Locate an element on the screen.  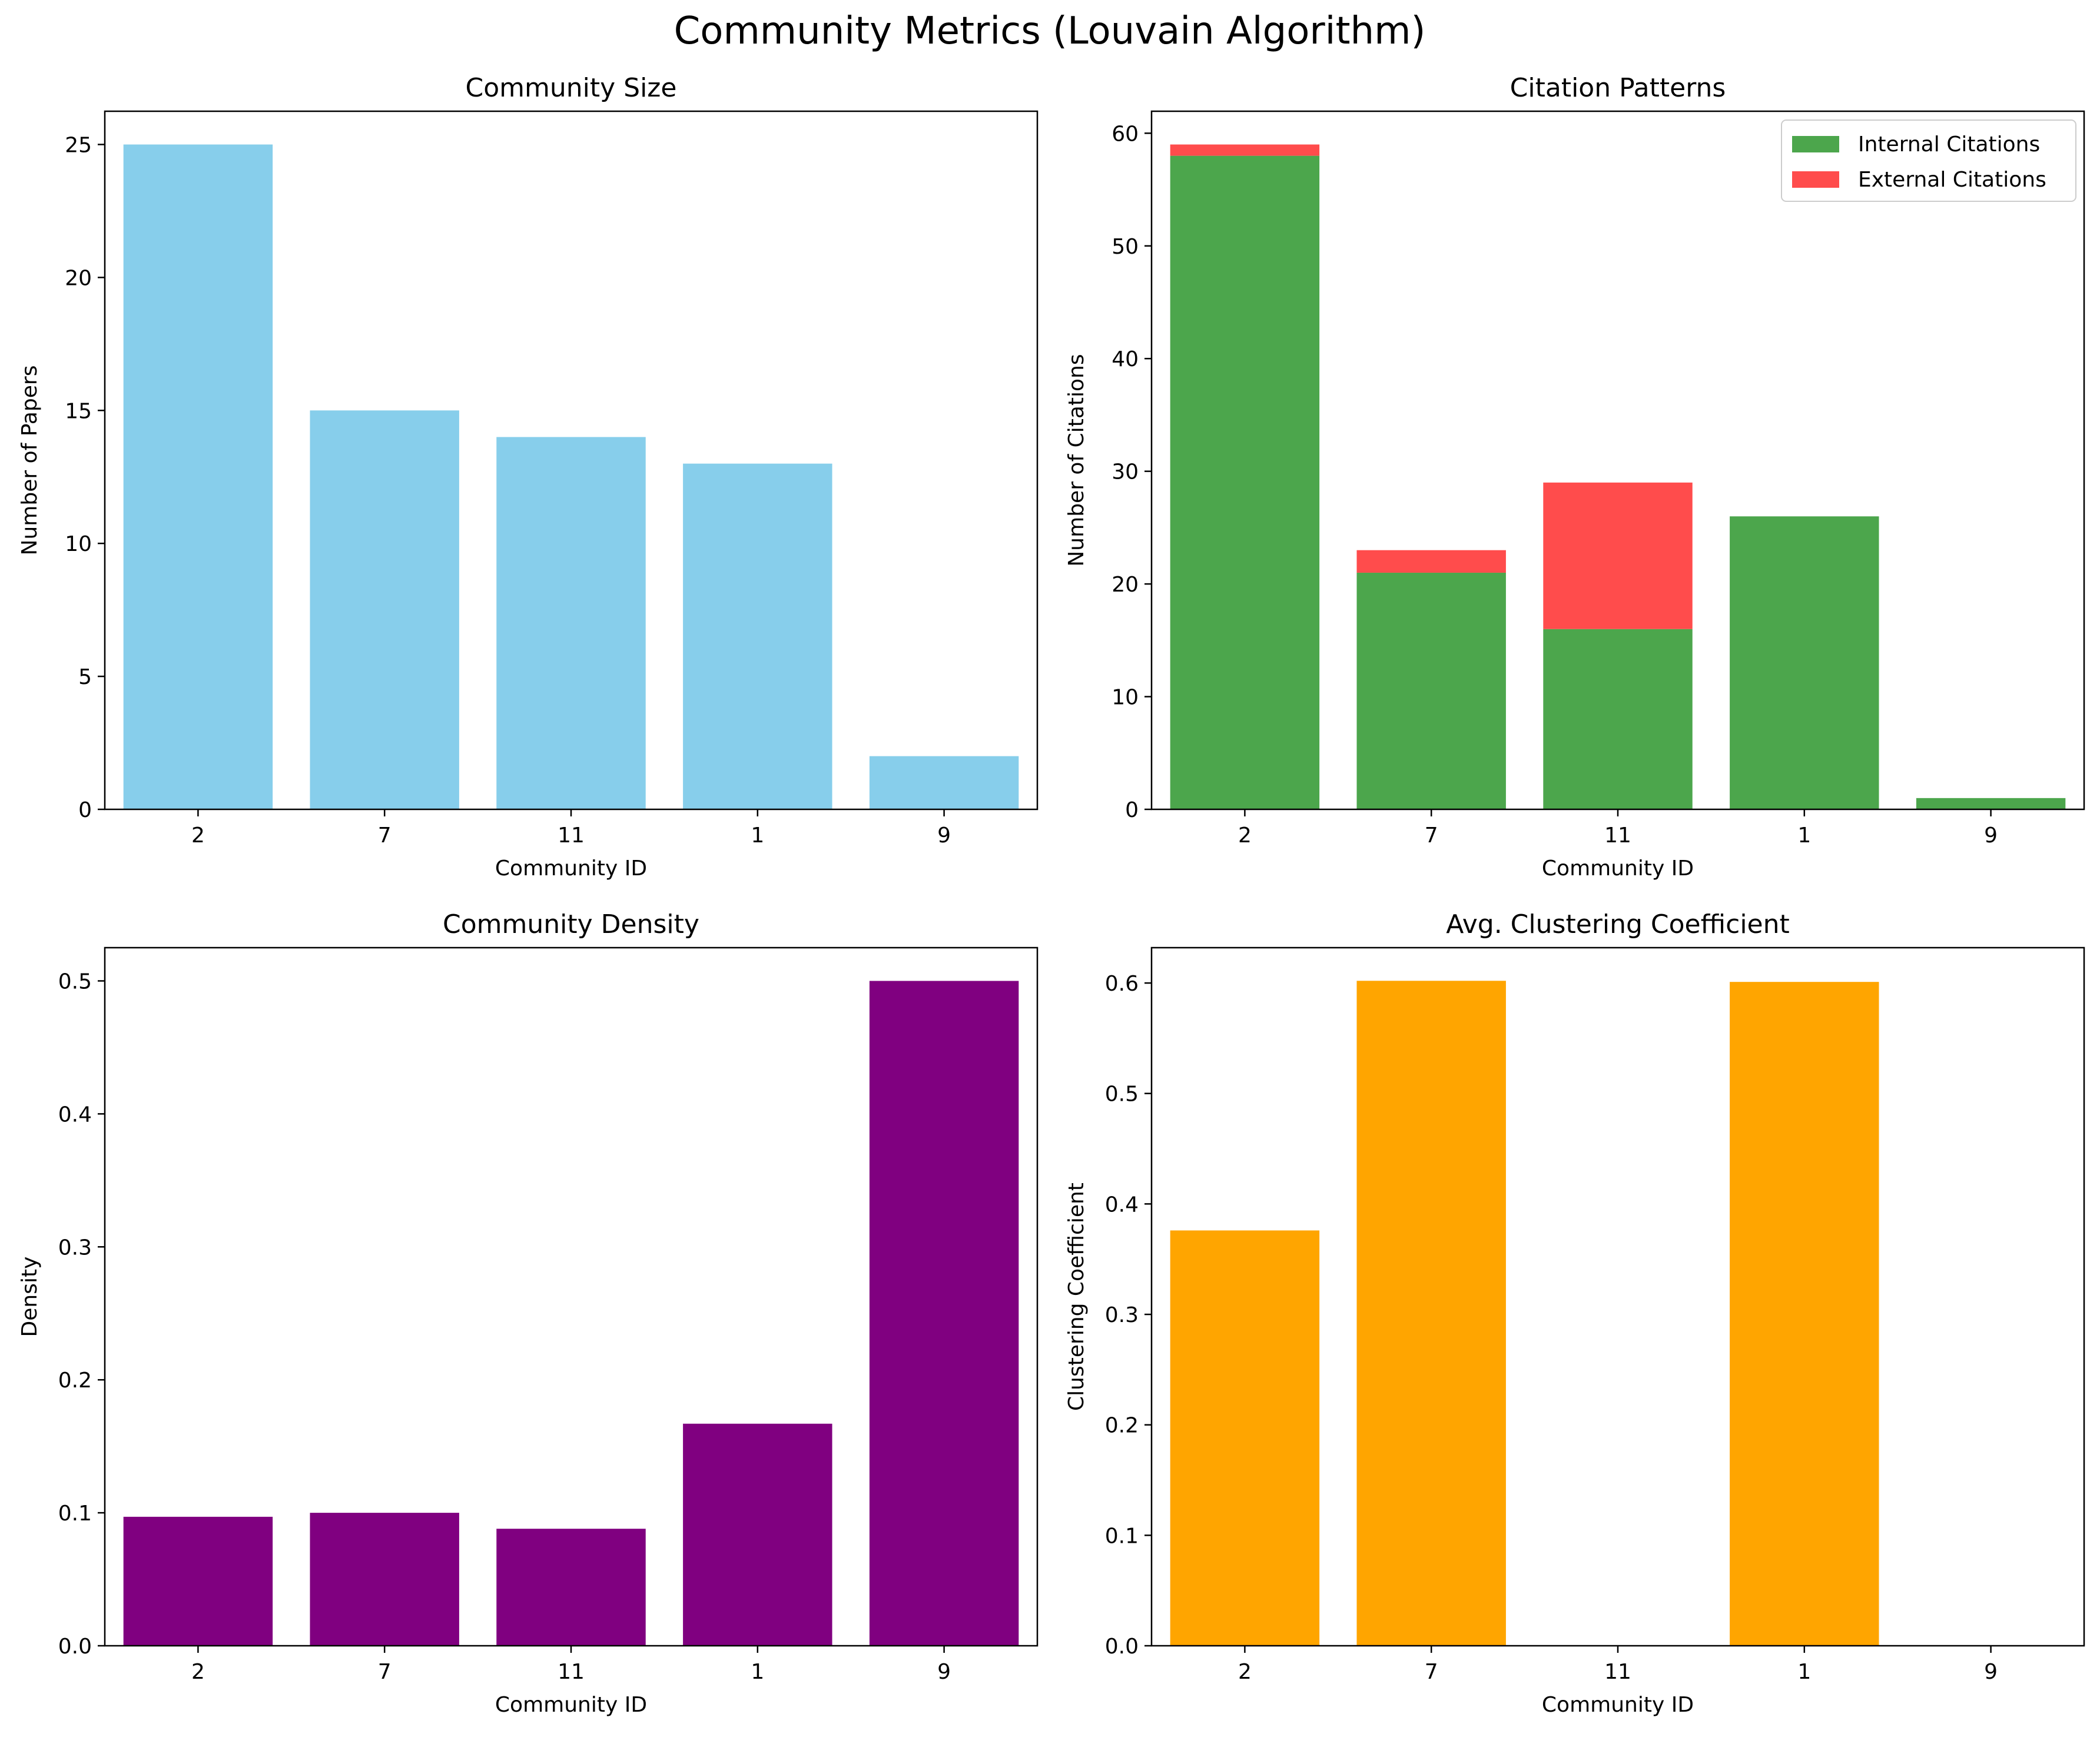
y-axis-label: Number of Papers is located at coordinates (30, 461).